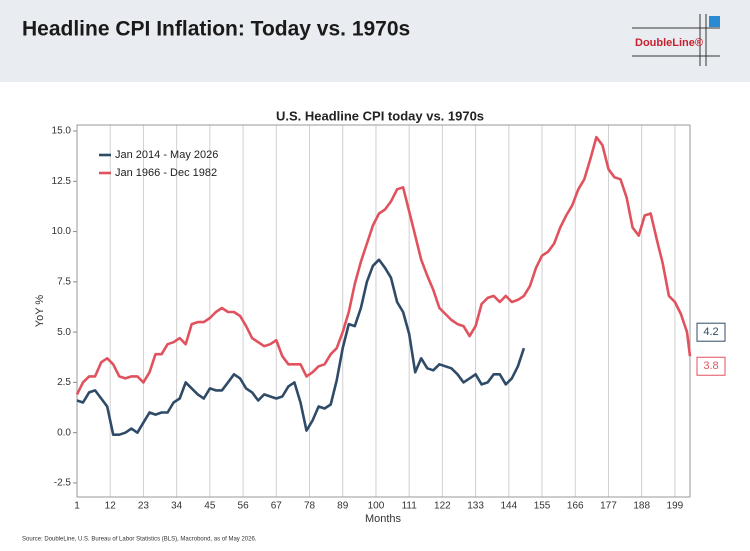  I want to click on x-tick-label: 23, so click(144, 506).